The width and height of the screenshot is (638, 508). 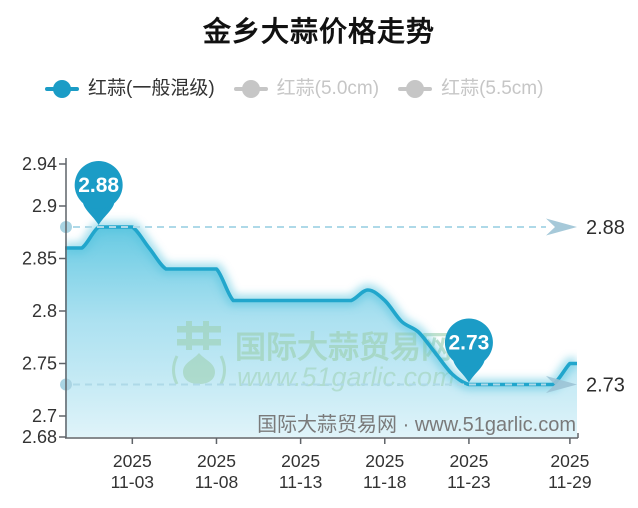 What do you see at coordinates (328, 88) in the screenshot?
I see `legend-item-label: 红蒜(5.0cm)` at bounding box center [328, 88].